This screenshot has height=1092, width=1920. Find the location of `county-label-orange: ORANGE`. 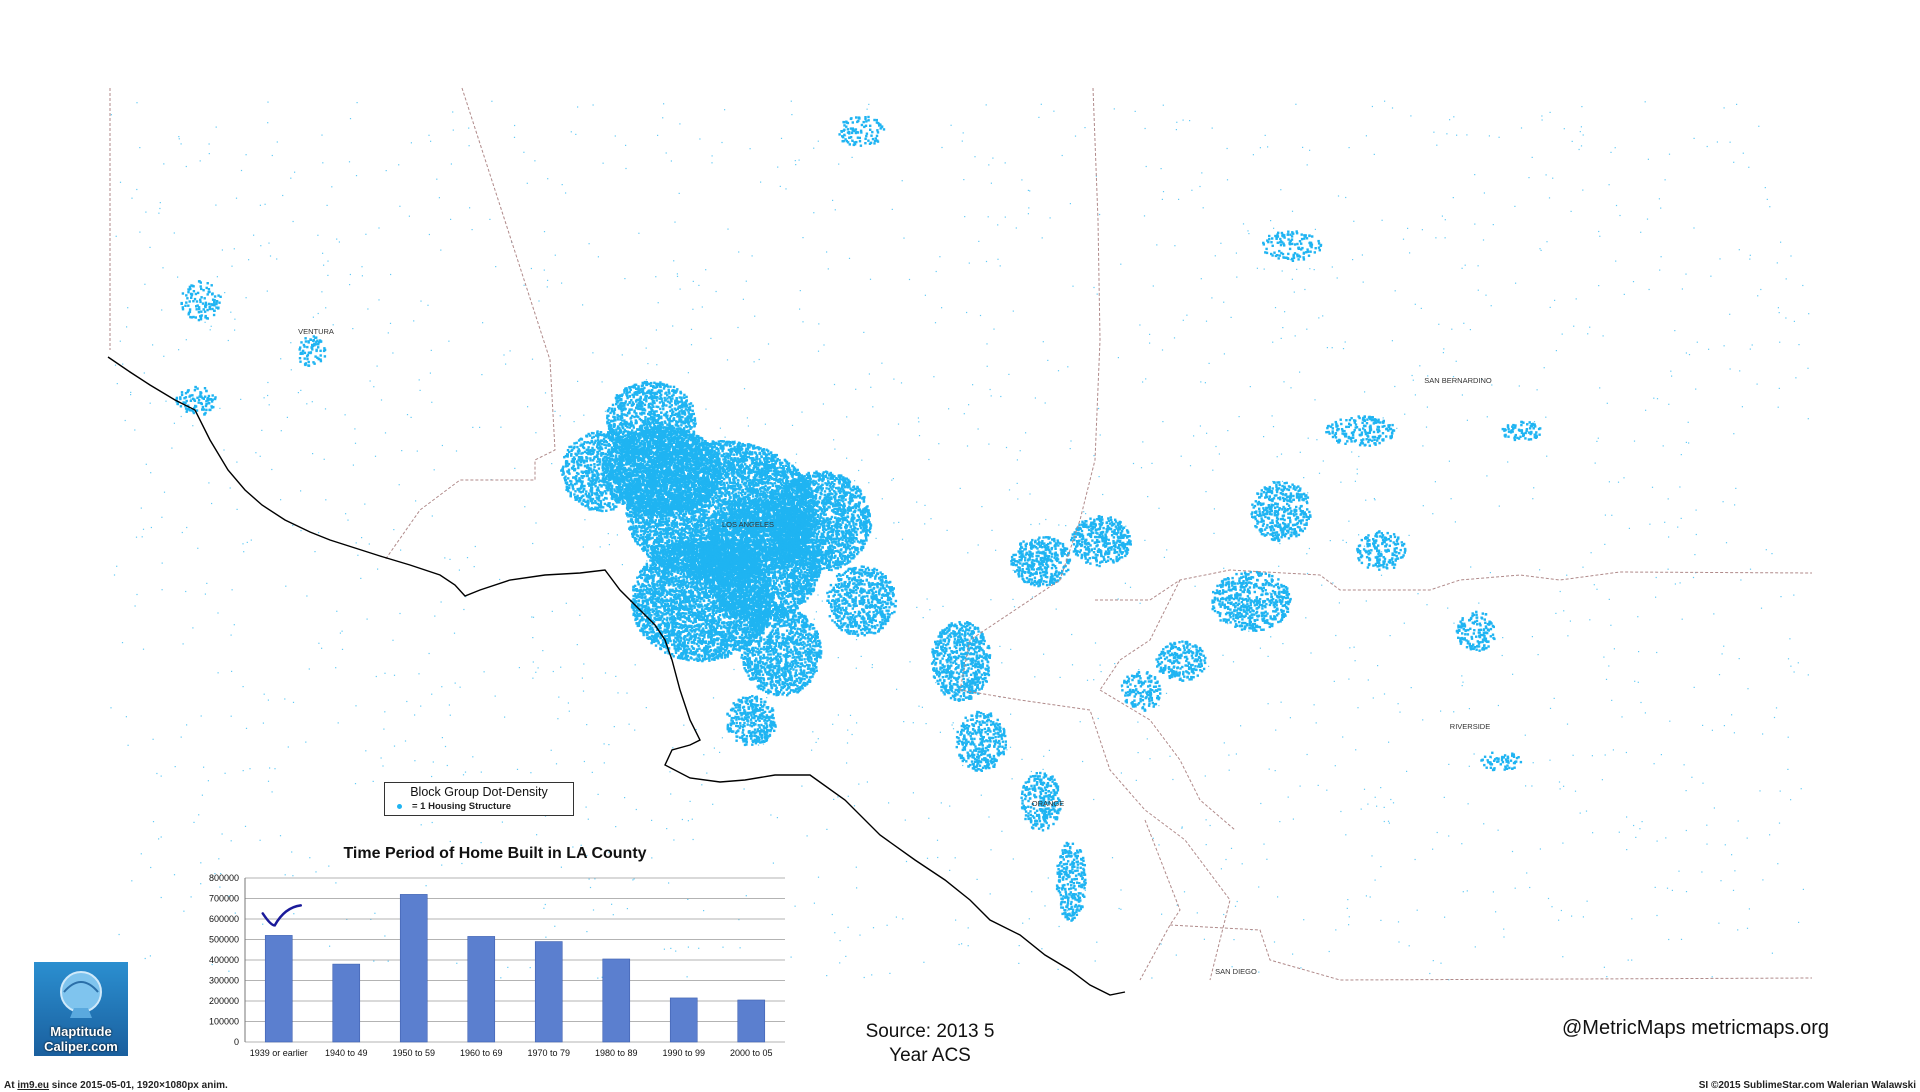

county-label-orange: ORANGE is located at coordinates (1048, 803).